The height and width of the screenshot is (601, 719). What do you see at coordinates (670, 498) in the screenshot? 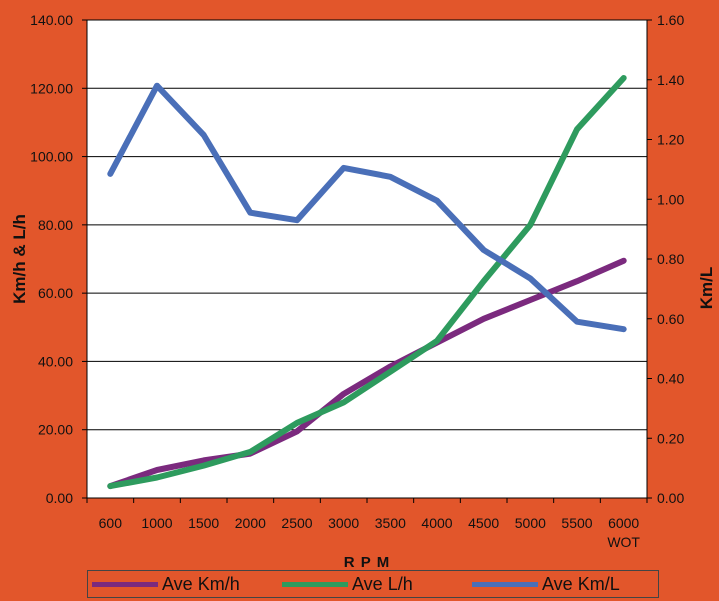
I see `y-tick-label-right: 0.00` at bounding box center [670, 498].